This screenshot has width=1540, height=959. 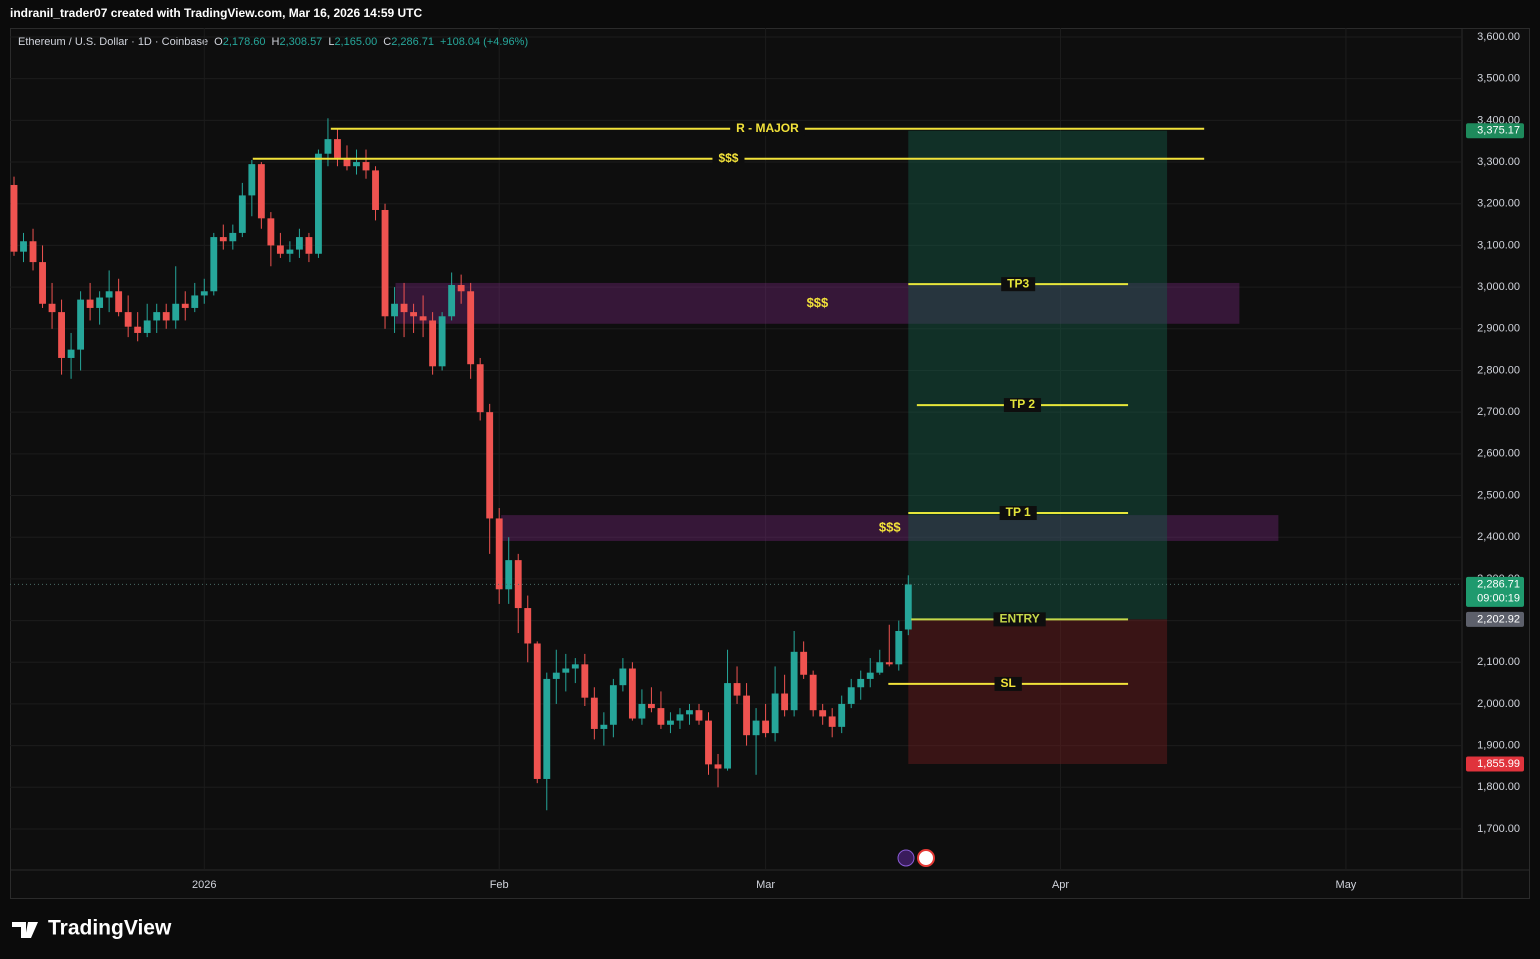 I want to click on loss-zone, so click(x=1038, y=691).